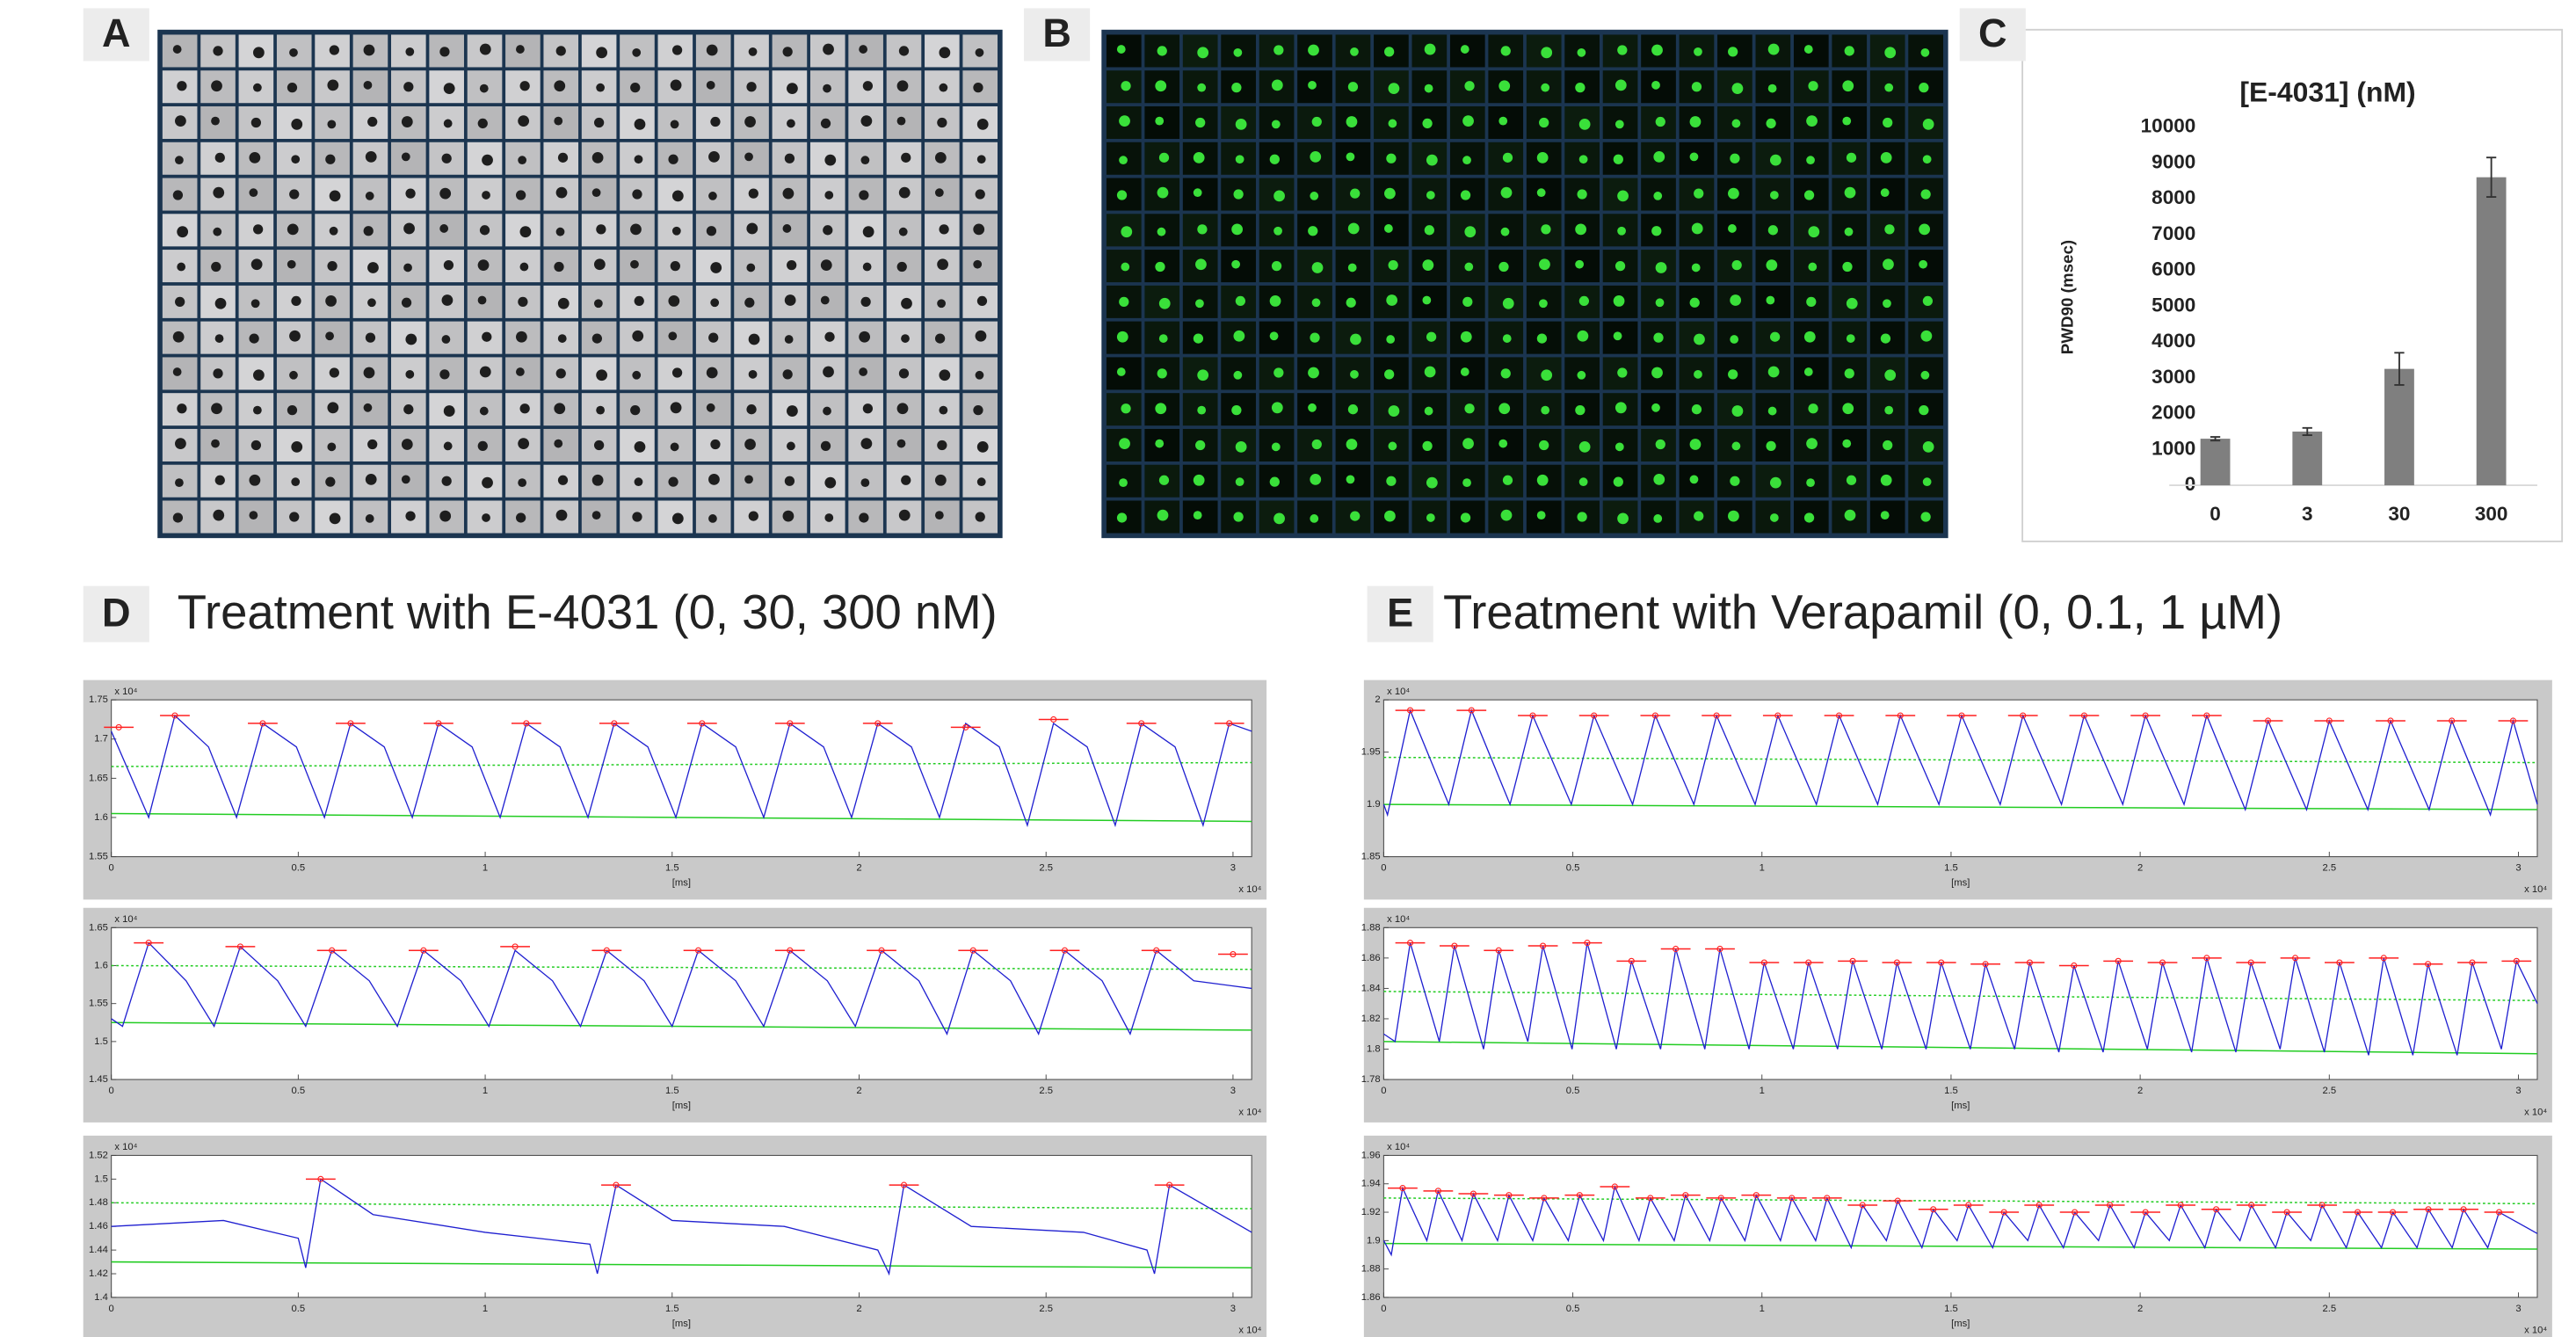 This screenshot has width=2576, height=1337. I want to click on error-bar, so click(2307, 431).